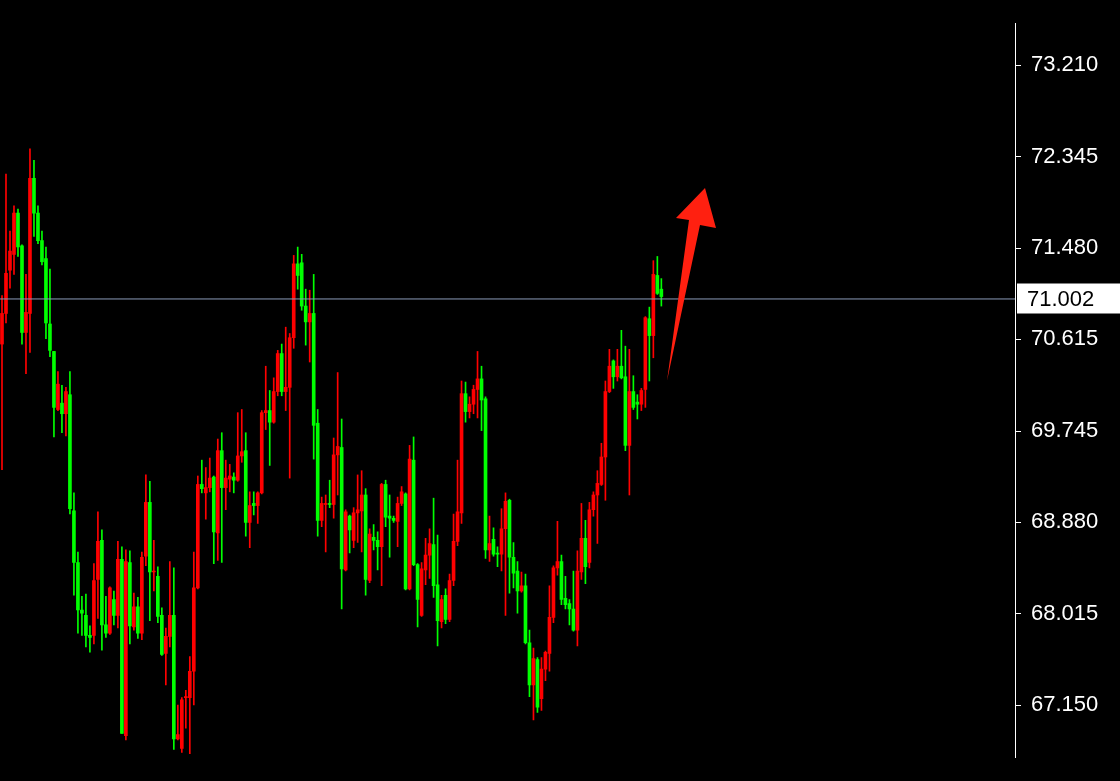 This screenshot has height=781, width=1120. I want to click on y-tick-label: 67.150, so click(1065, 704).